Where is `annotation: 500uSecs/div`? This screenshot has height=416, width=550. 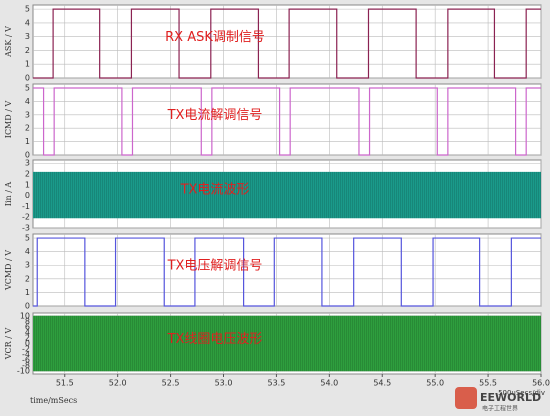 annotation: 500uSecs/div is located at coordinates (521, 393).